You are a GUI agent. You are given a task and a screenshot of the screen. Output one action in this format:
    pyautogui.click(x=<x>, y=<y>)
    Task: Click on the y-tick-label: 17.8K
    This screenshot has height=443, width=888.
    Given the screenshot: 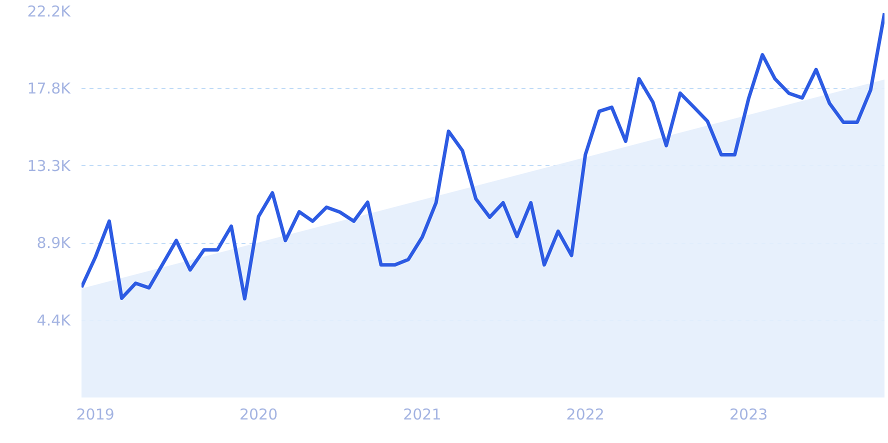 What is the action you would take?
    pyautogui.click(x=49, y=89)
    